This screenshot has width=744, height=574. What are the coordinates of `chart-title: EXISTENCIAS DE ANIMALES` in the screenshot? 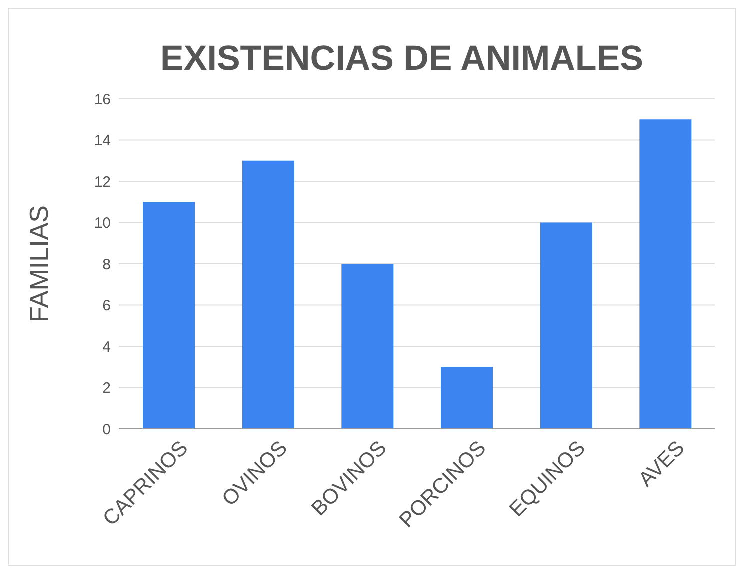 It's located at (402, 59).